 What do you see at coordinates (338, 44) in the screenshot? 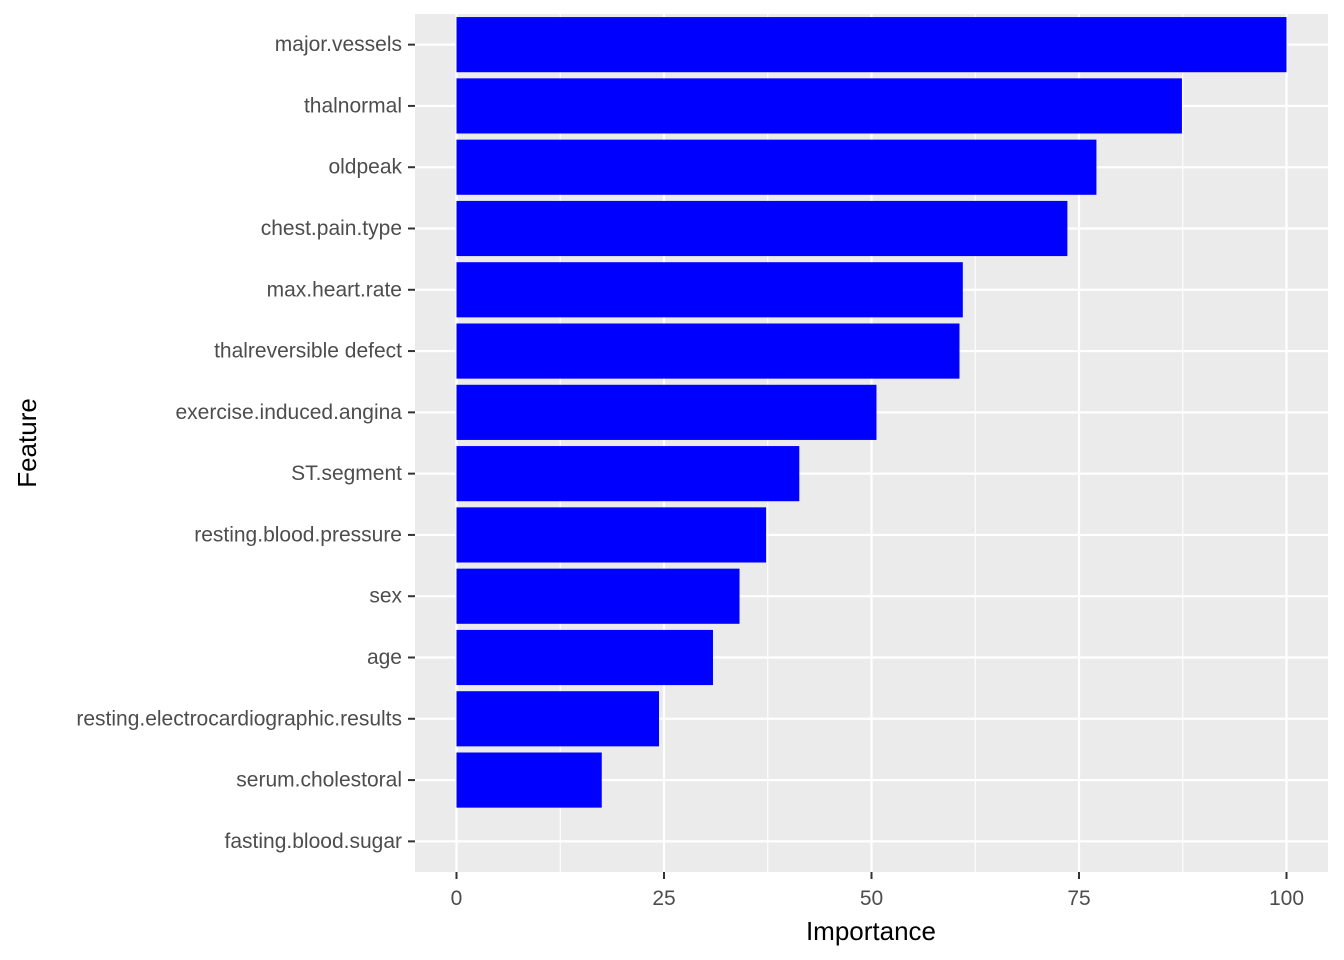
I see `y-tick-label: major.vessels` at bounding box center [338, 44].